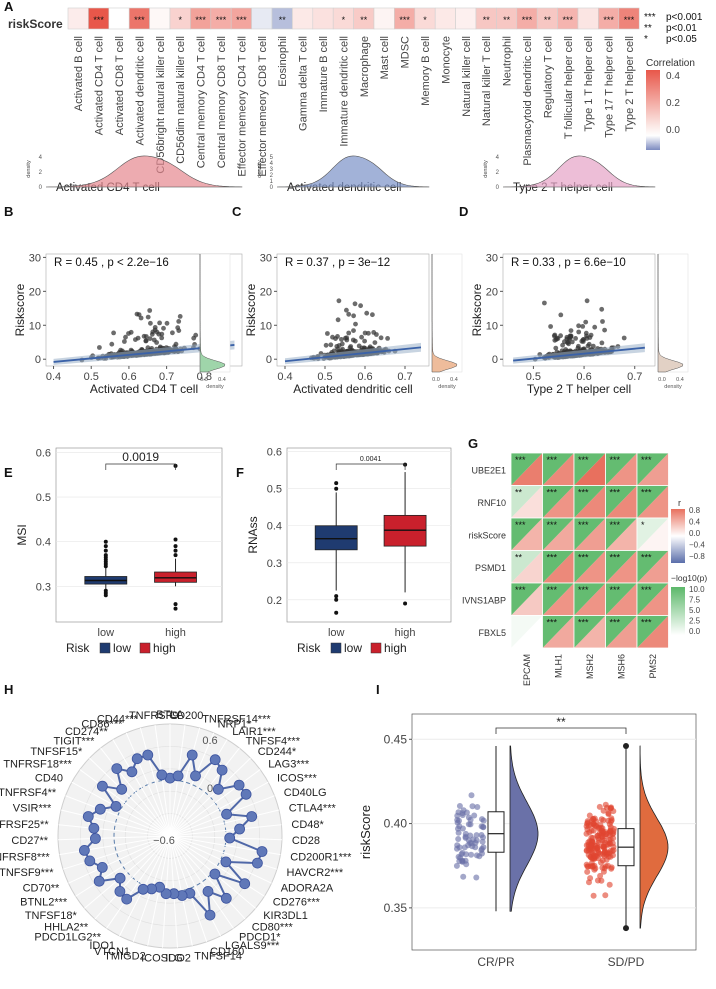 This screenshot has width=716, height=989. Describe the element at coordinates (38, 360) in the screenshot. I see `y-tick-label: 0` at that location.